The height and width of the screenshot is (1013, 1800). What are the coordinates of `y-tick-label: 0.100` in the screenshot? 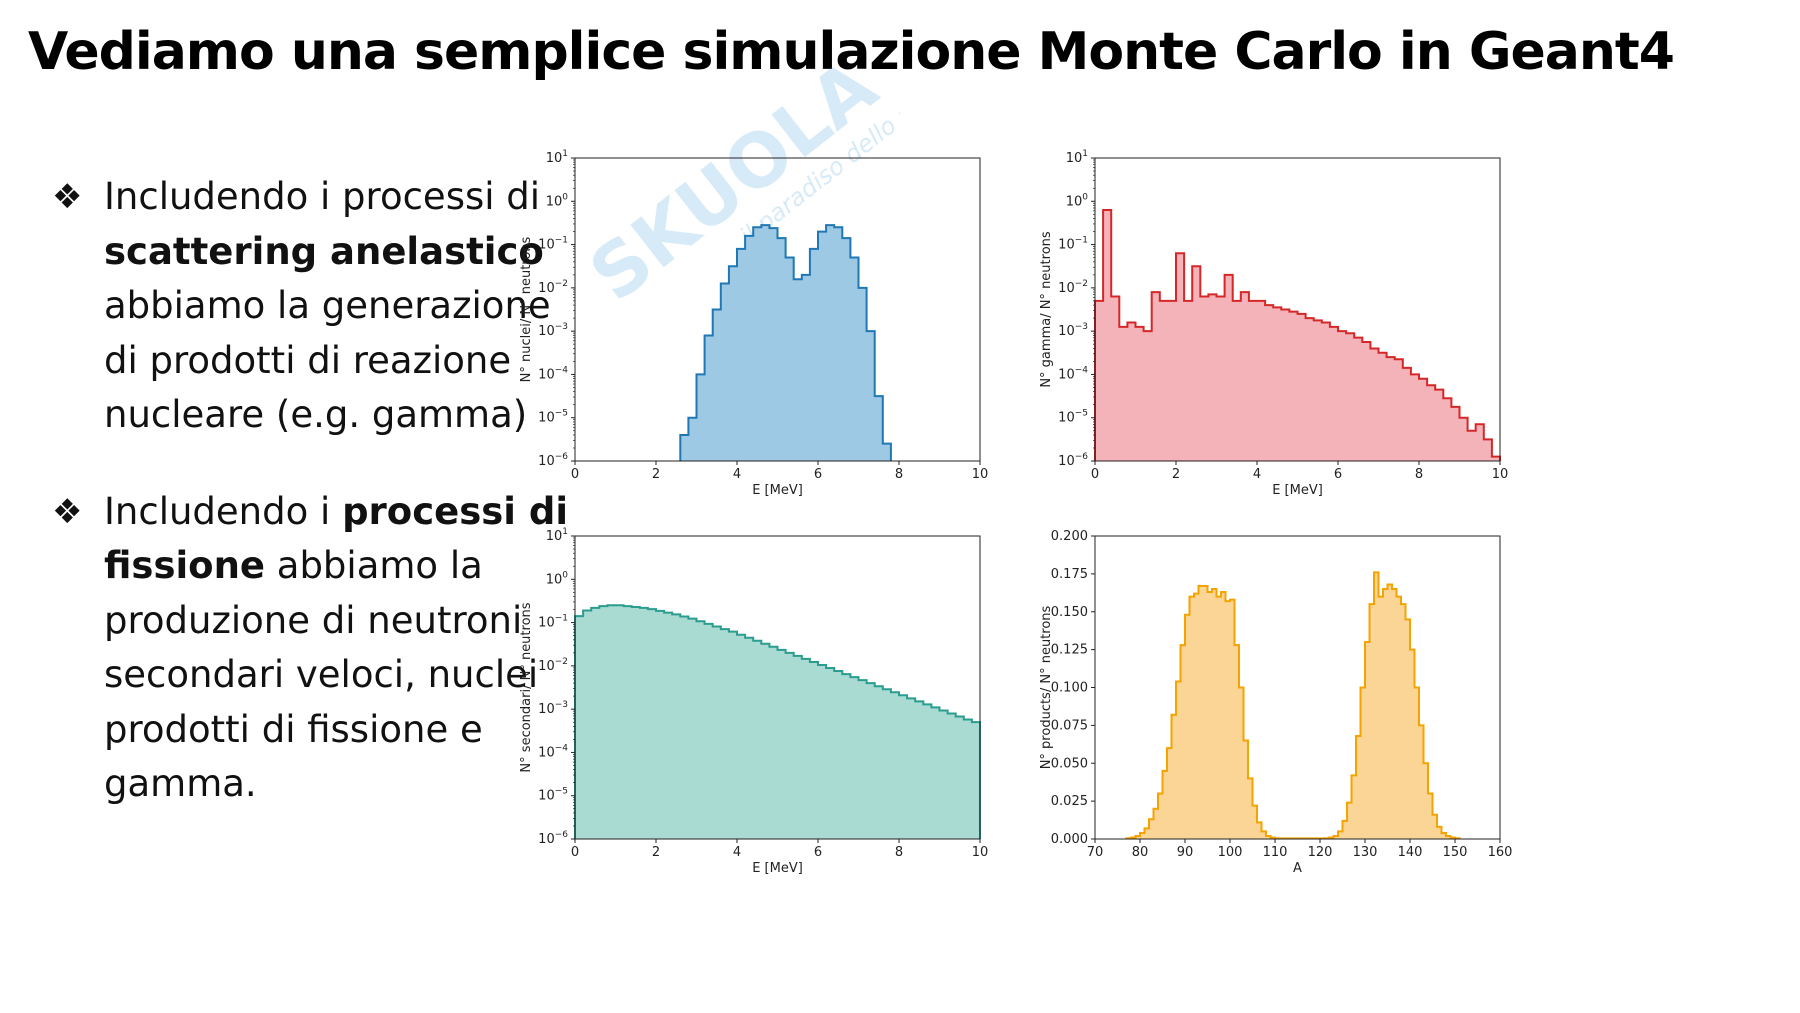 It's located at (1069, 688).